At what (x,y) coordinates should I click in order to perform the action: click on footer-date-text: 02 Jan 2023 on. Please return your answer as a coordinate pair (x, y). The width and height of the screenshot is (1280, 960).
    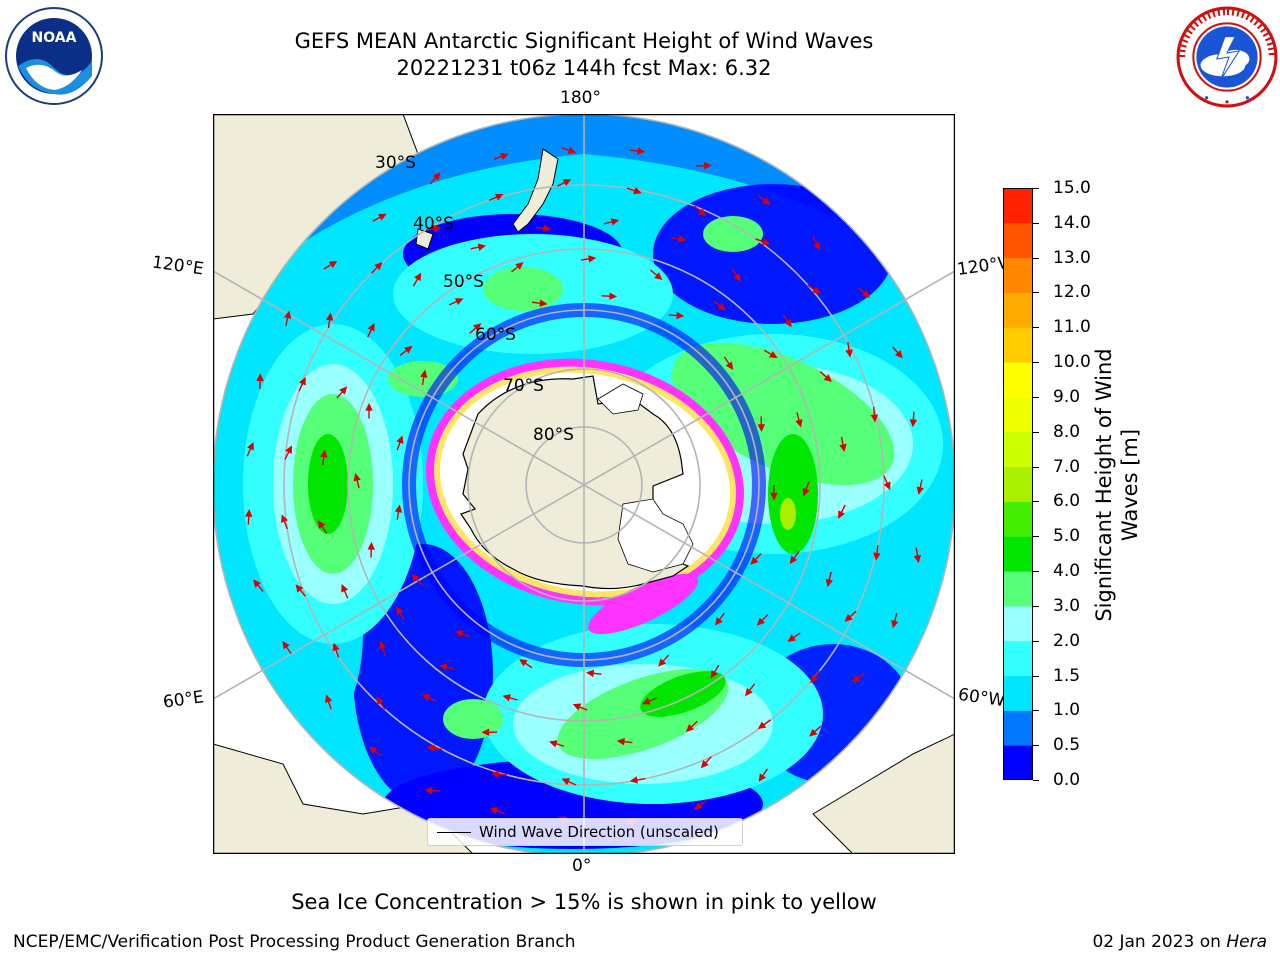
    Looking at the image, I should click on (1159, 942).